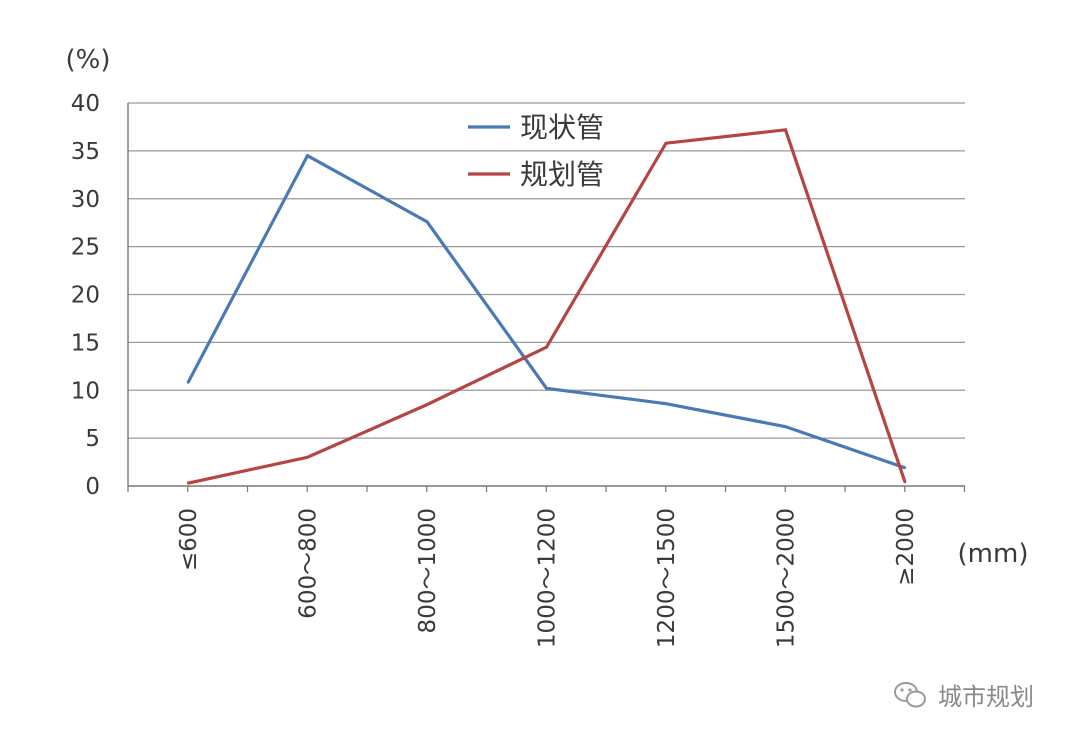  What do you see at coordinates (85, 248) in the screenshot?
I see `y-tick-label: 25` at bounding box center [85, 248].